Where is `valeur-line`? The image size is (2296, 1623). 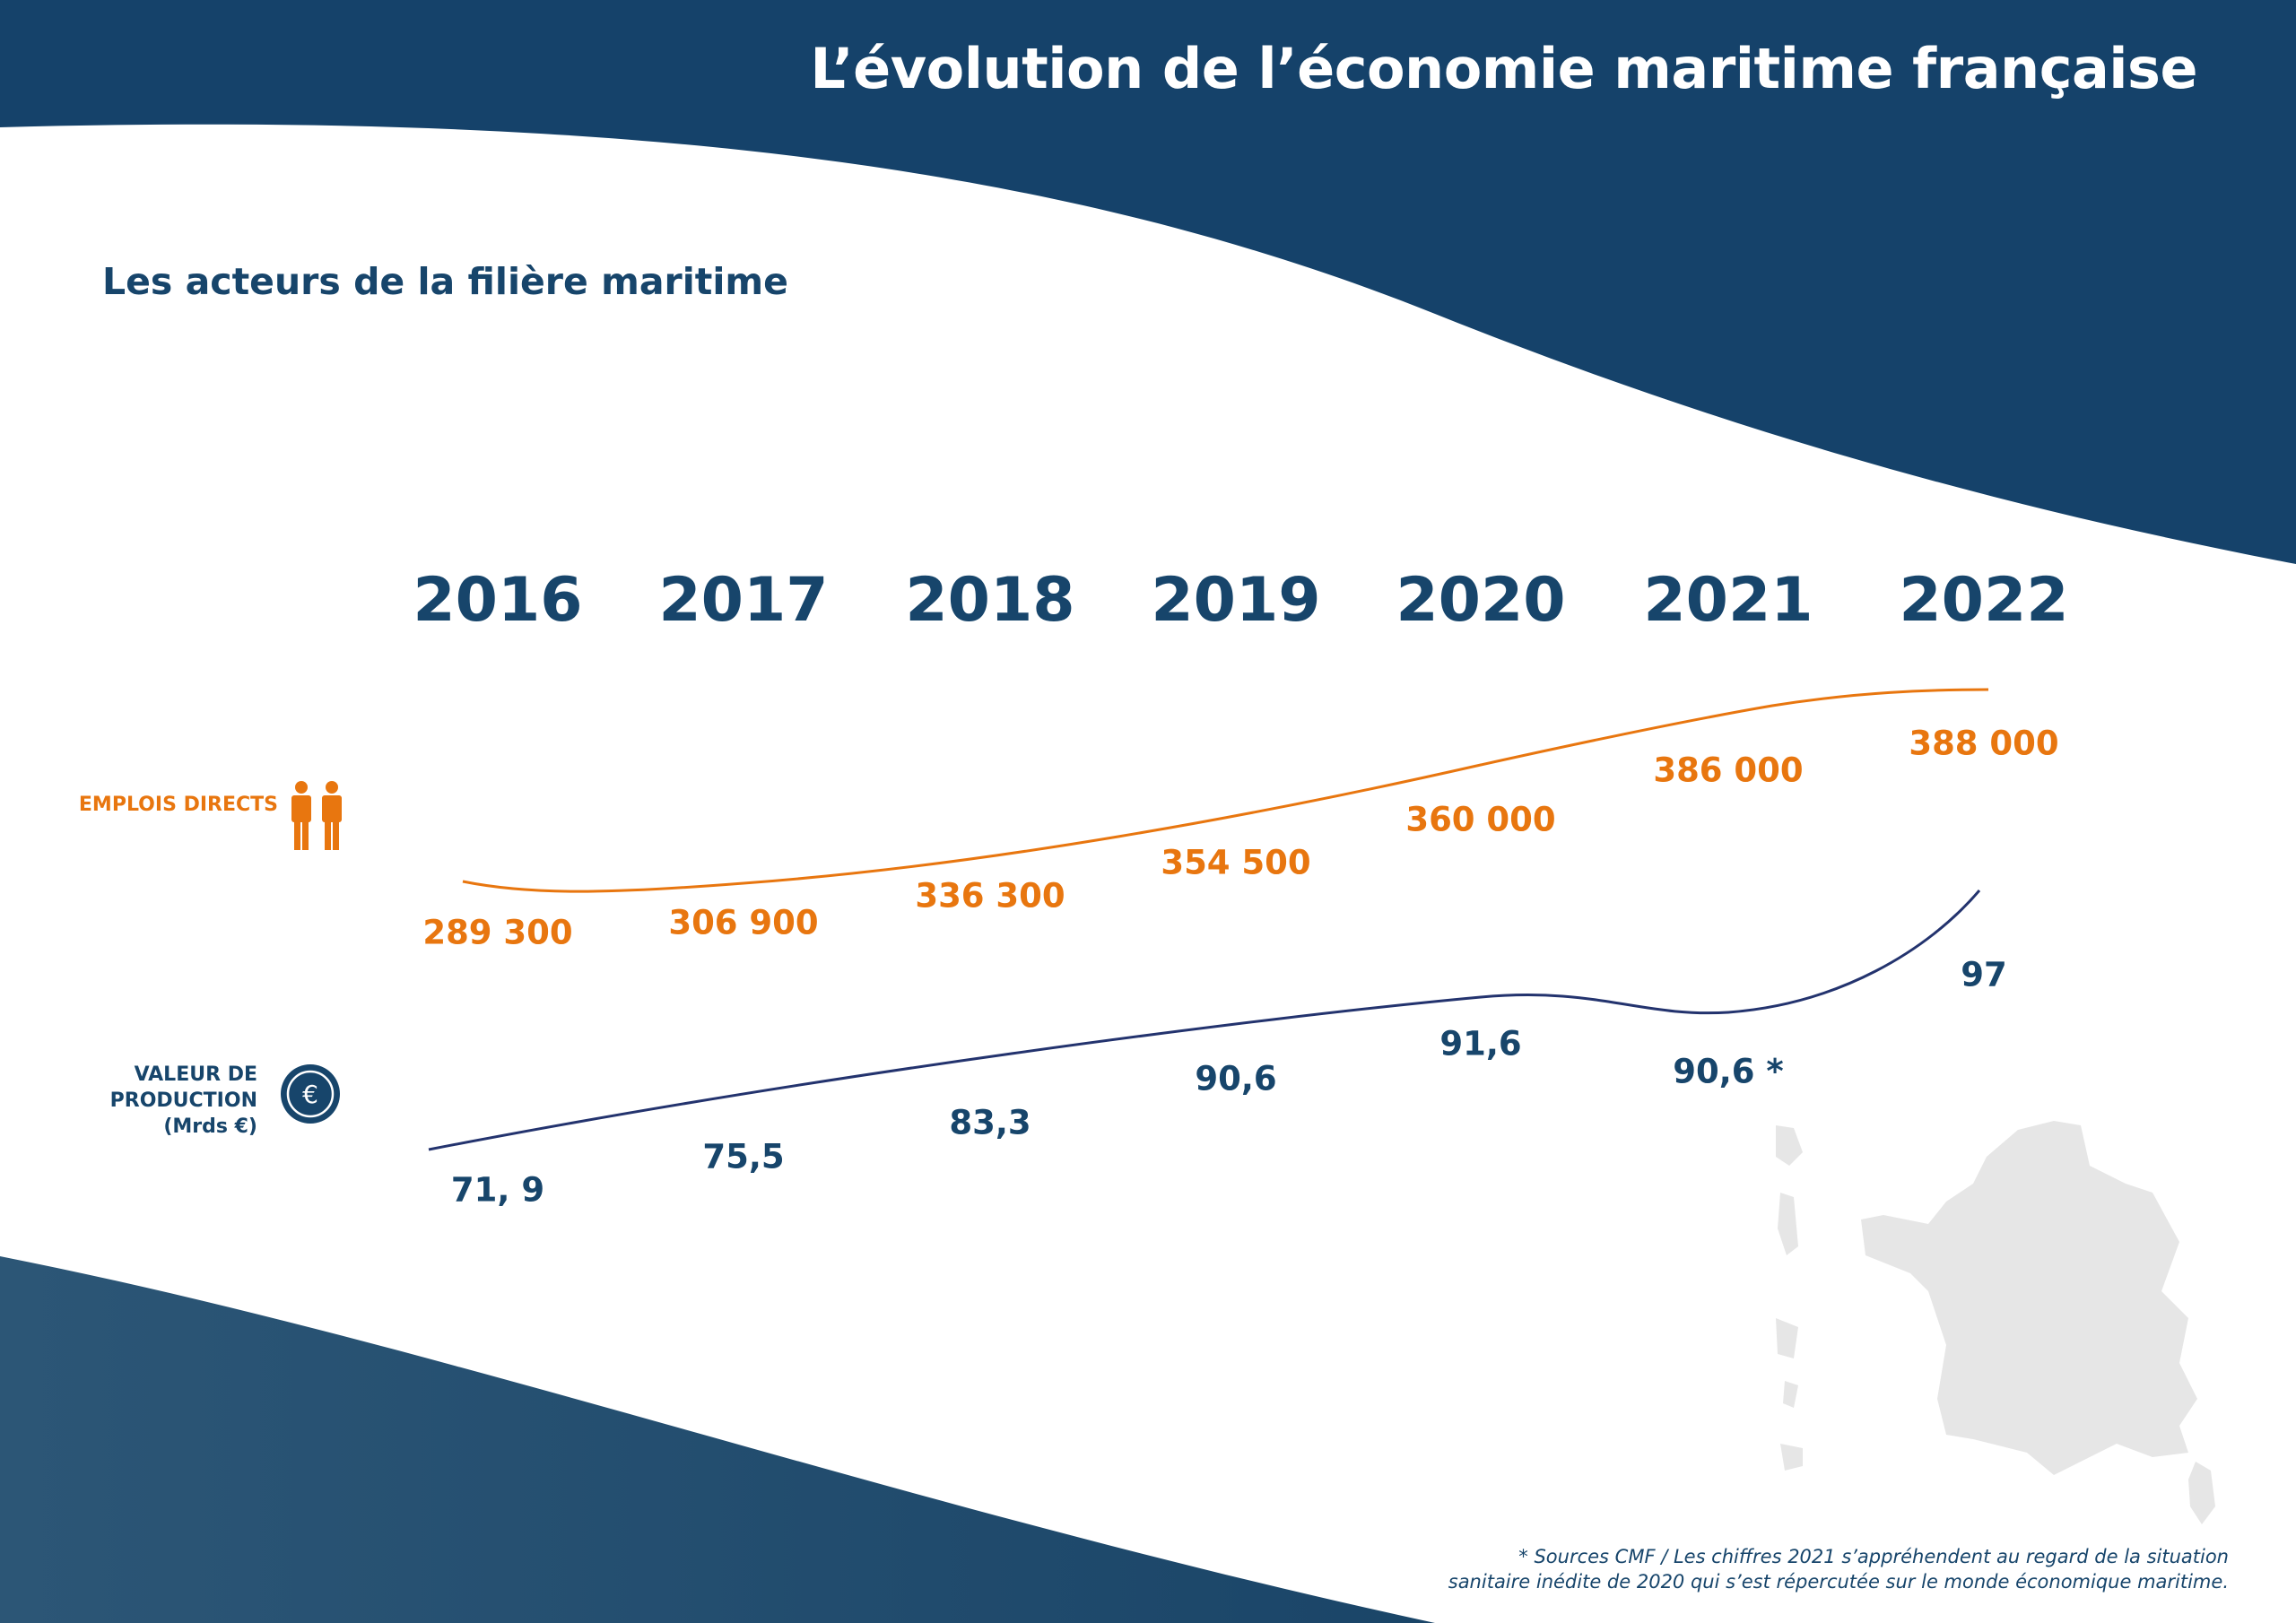 valeur-line is located at coordinates (1204, 1021).